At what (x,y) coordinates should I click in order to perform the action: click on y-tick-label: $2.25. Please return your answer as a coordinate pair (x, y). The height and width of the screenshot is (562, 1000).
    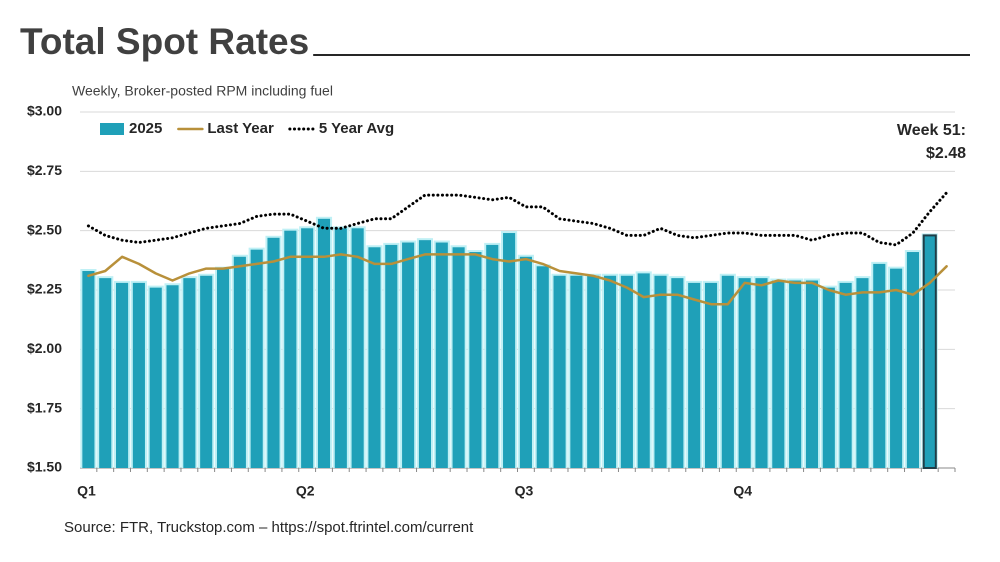
    Looking at the image, I should click on (44, 289).